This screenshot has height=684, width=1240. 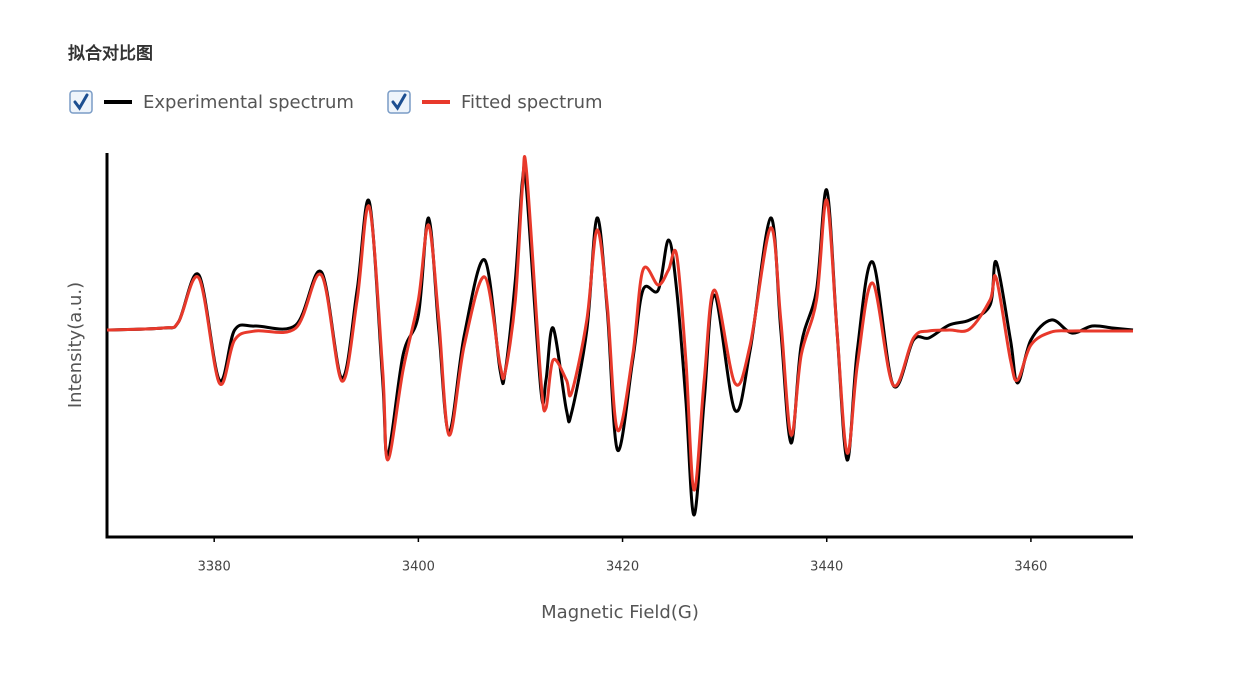 I want to click on x-tick-label: 3440, so click(x=826, y=567).